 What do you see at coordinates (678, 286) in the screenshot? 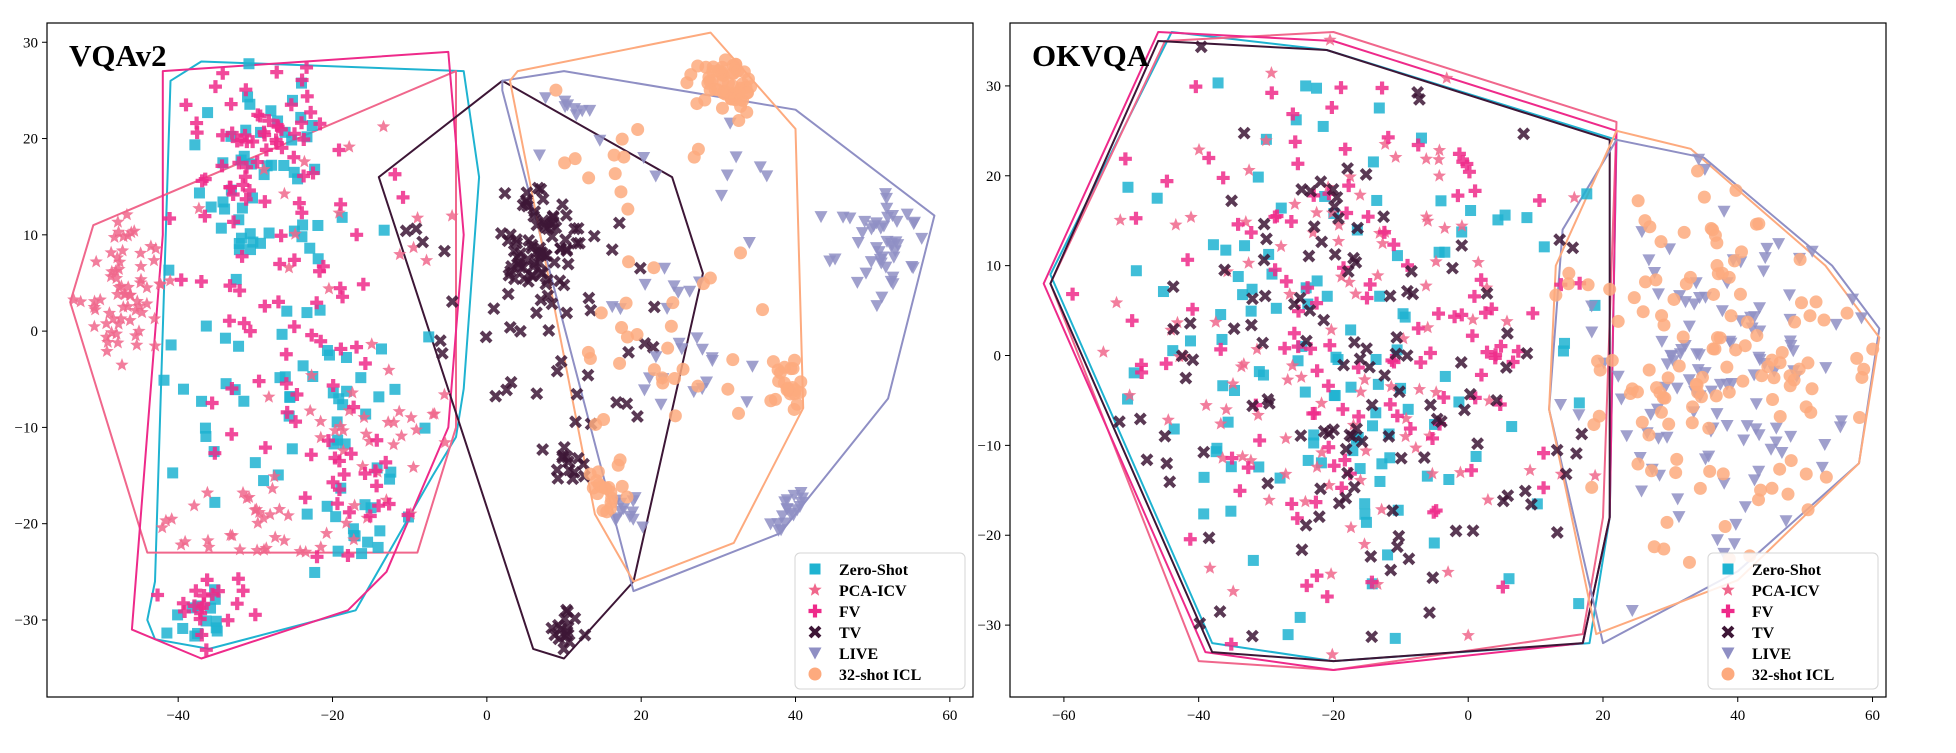
I see `series-32-shot-icl` at bounding box center [678, 286].